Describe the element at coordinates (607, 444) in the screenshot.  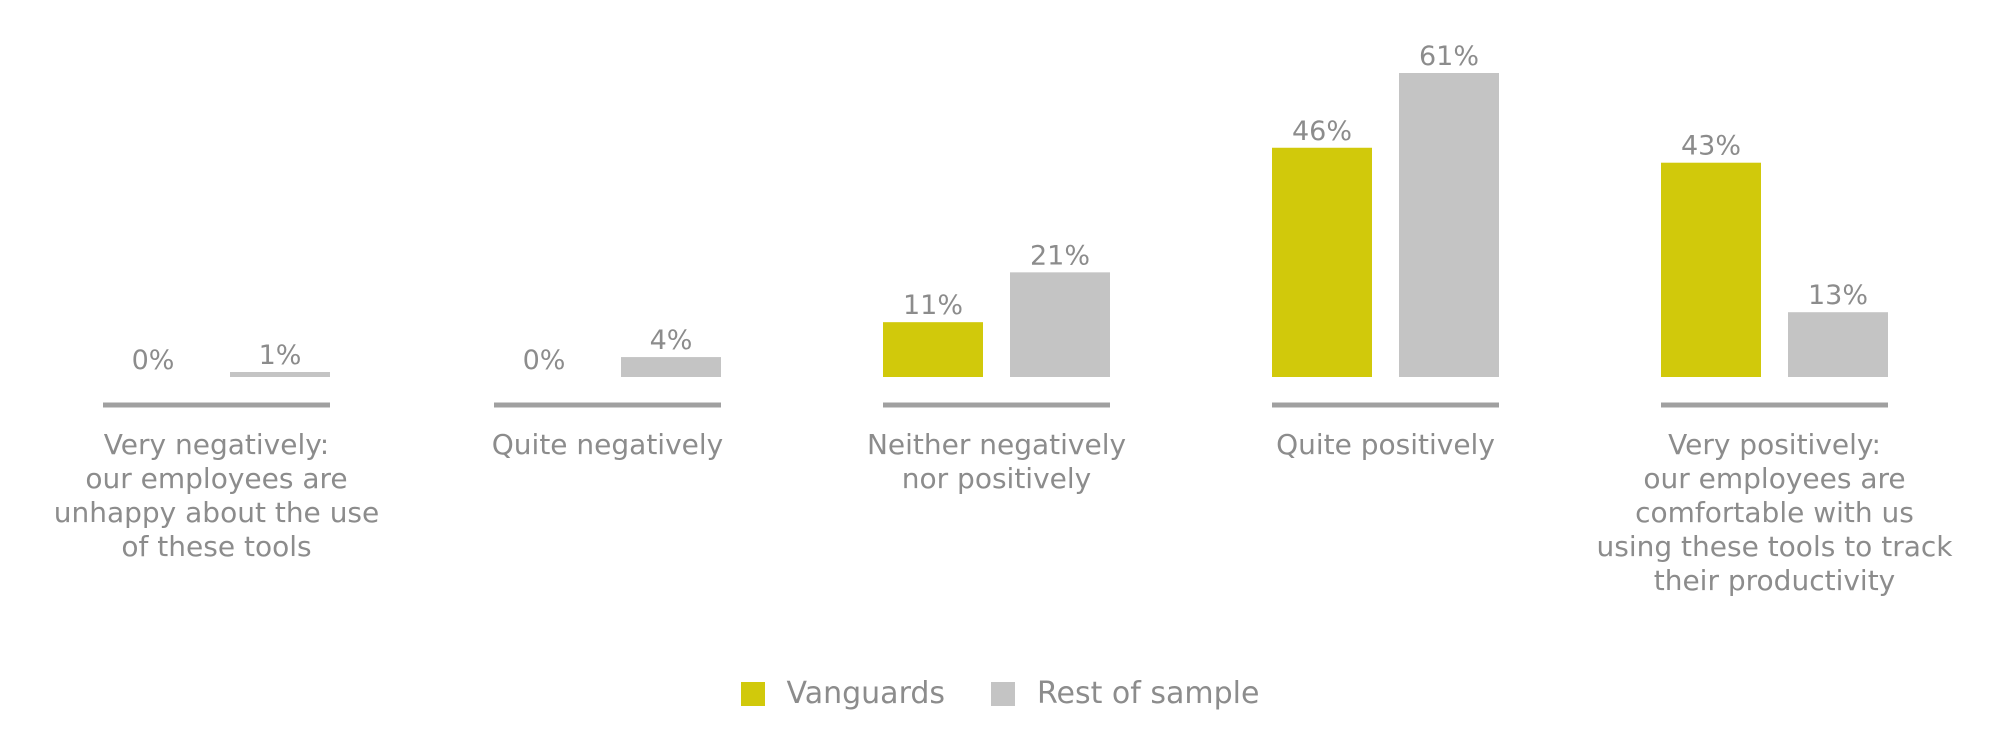
I see `category-label: Quite negatively` at that location.